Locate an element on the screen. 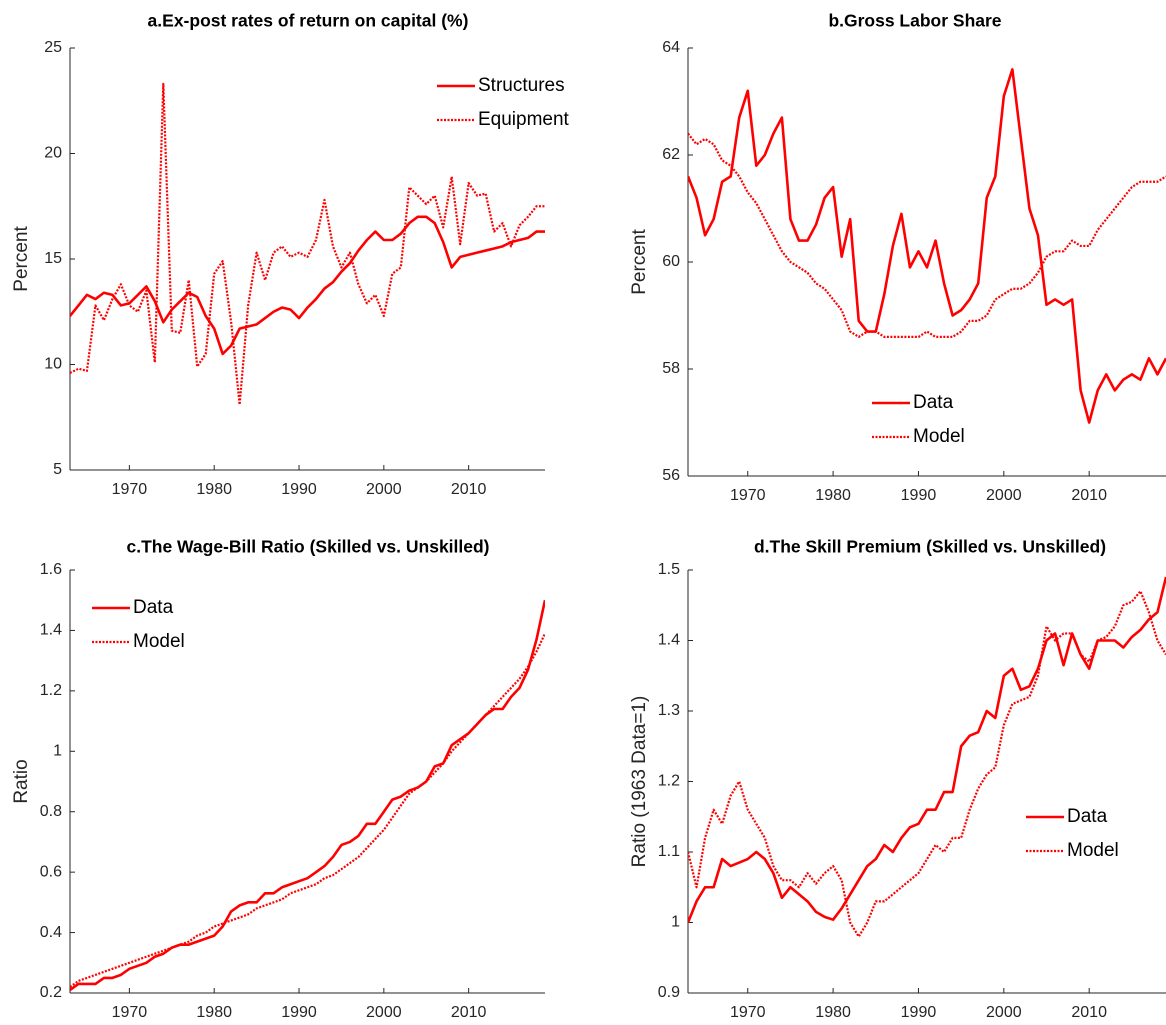  panel-title: a.Ex-post rates of return on capital (%) is located at coordinates (308, 21).